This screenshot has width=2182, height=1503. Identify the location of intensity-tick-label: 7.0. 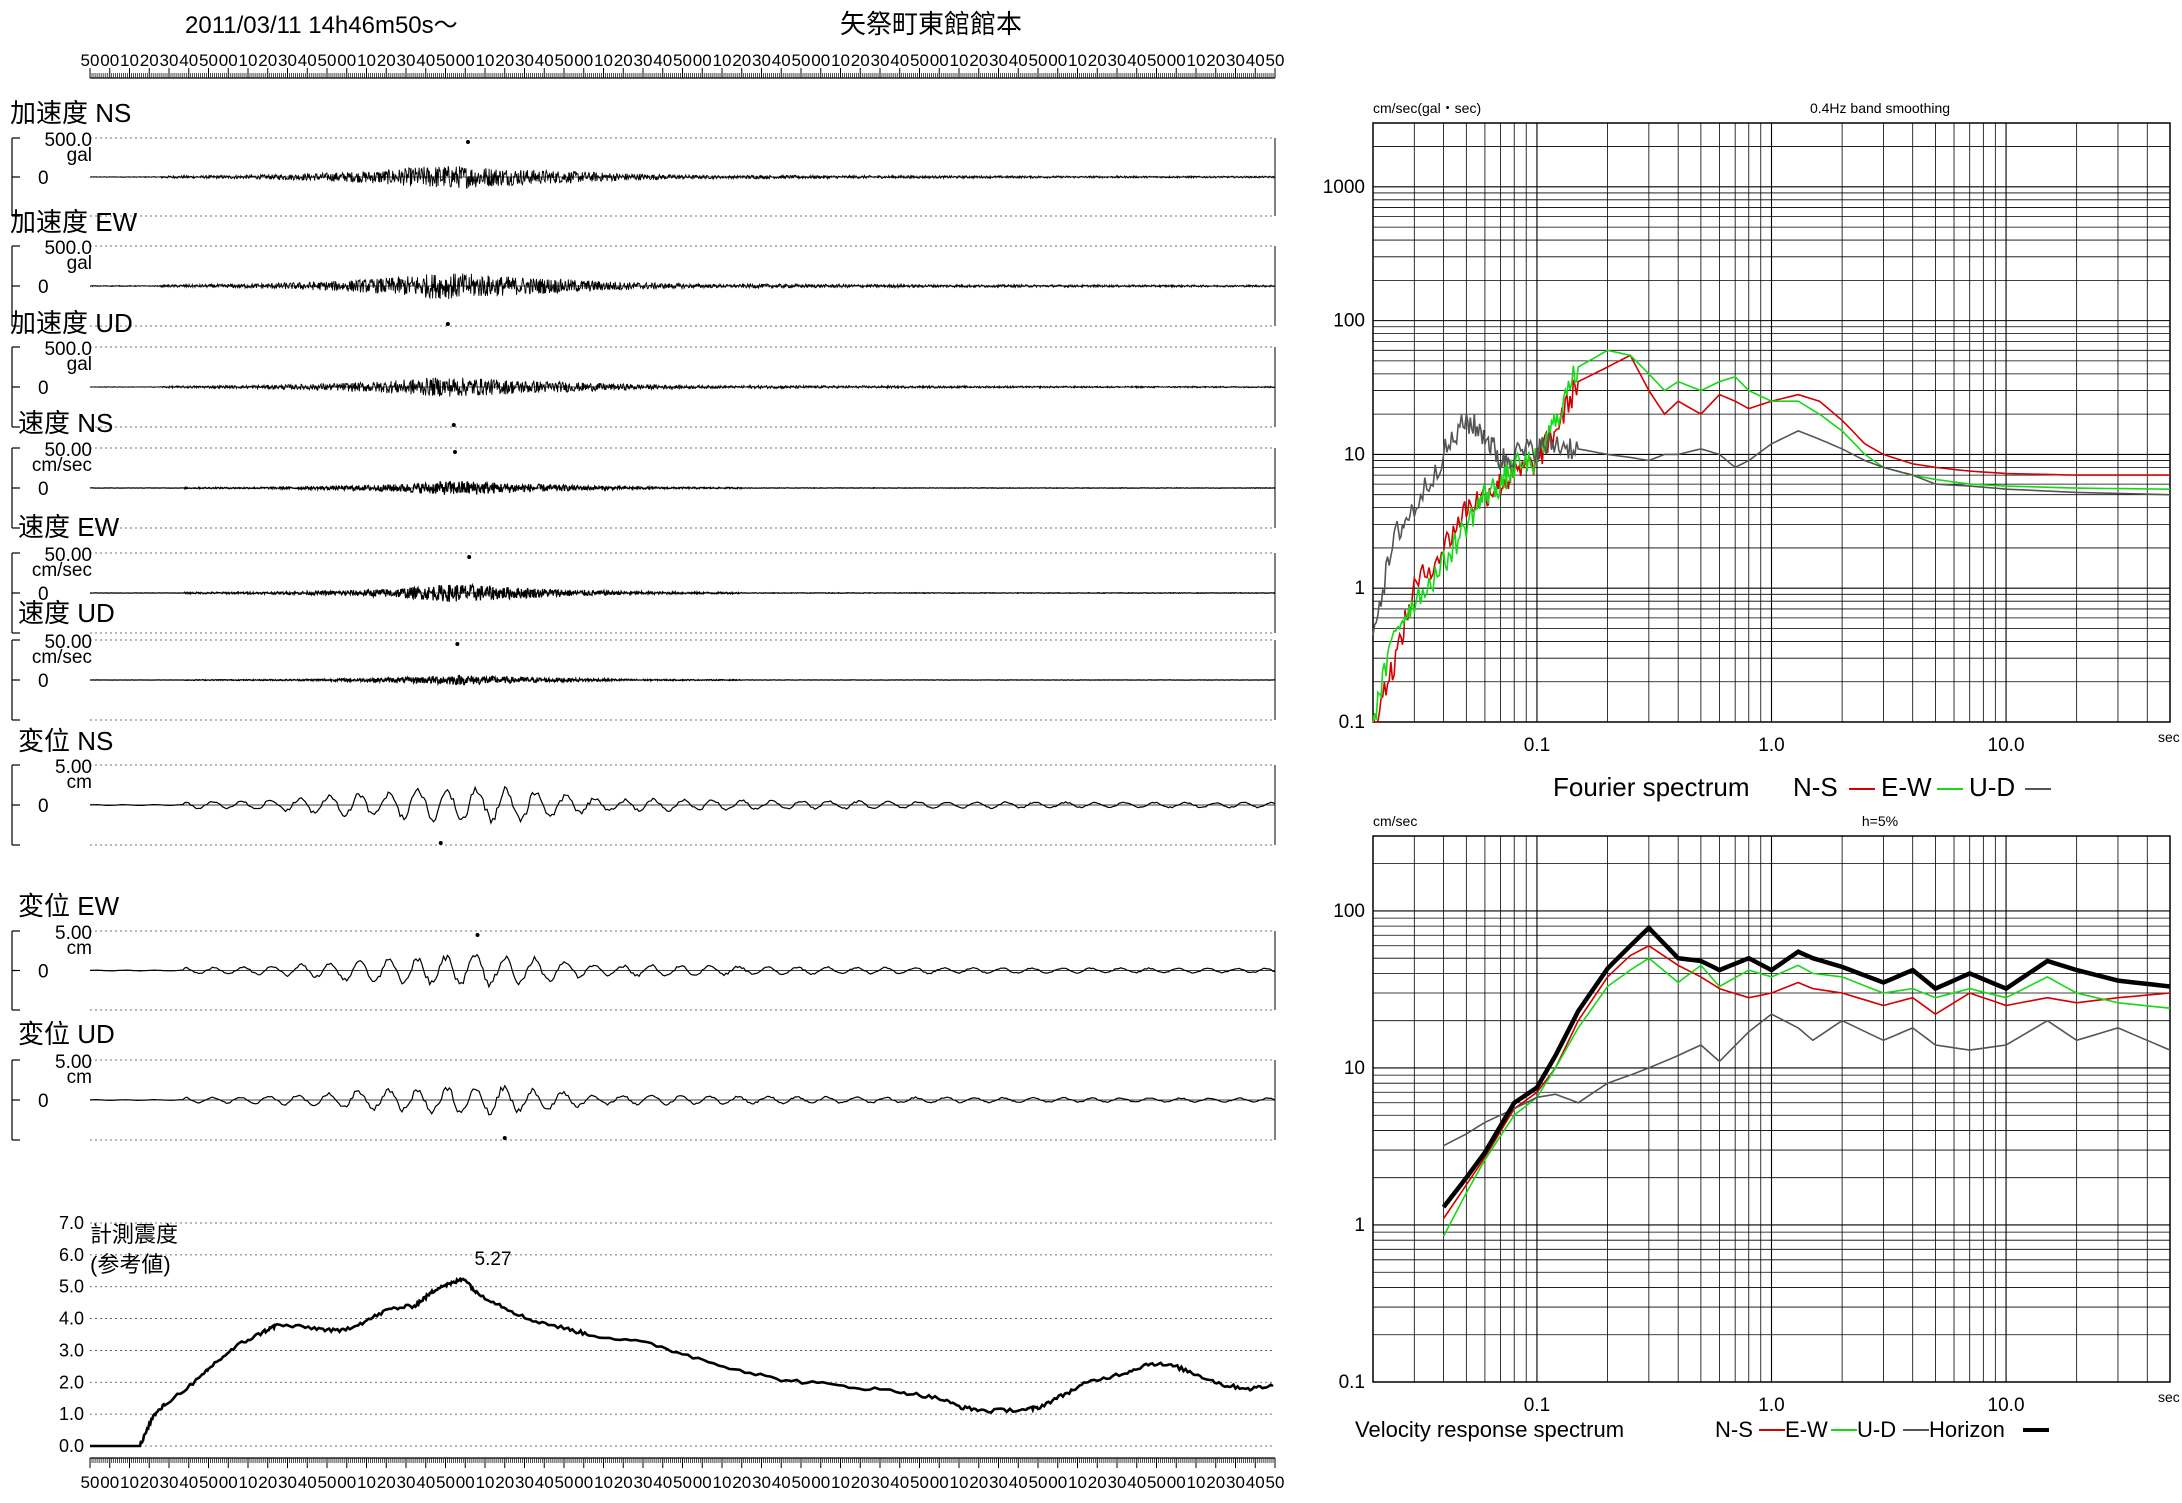
(71, 1223).